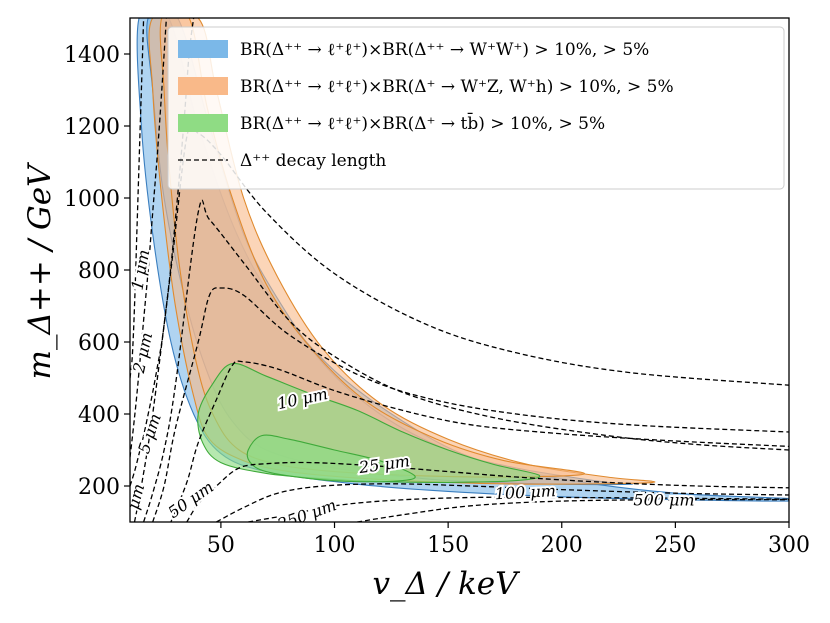  Describe the element at coordinates (190, 499) in the screenshot. I see `contour-label-50-m: 50 μm` at that location.